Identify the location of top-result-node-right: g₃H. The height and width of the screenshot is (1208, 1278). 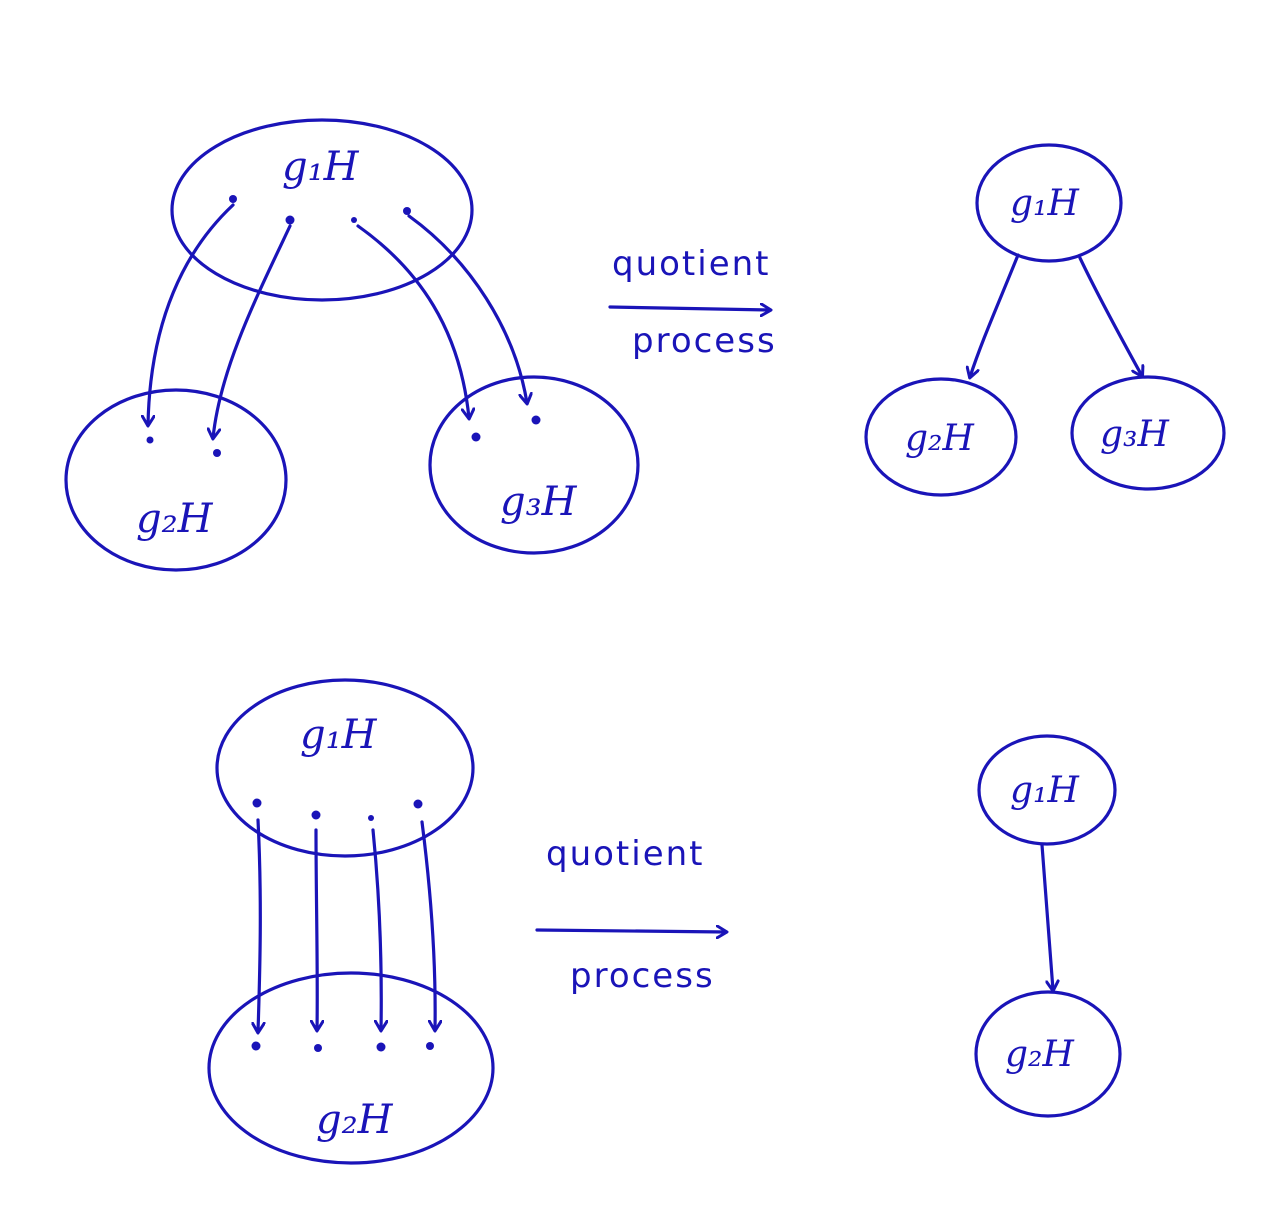
(1148, 433).